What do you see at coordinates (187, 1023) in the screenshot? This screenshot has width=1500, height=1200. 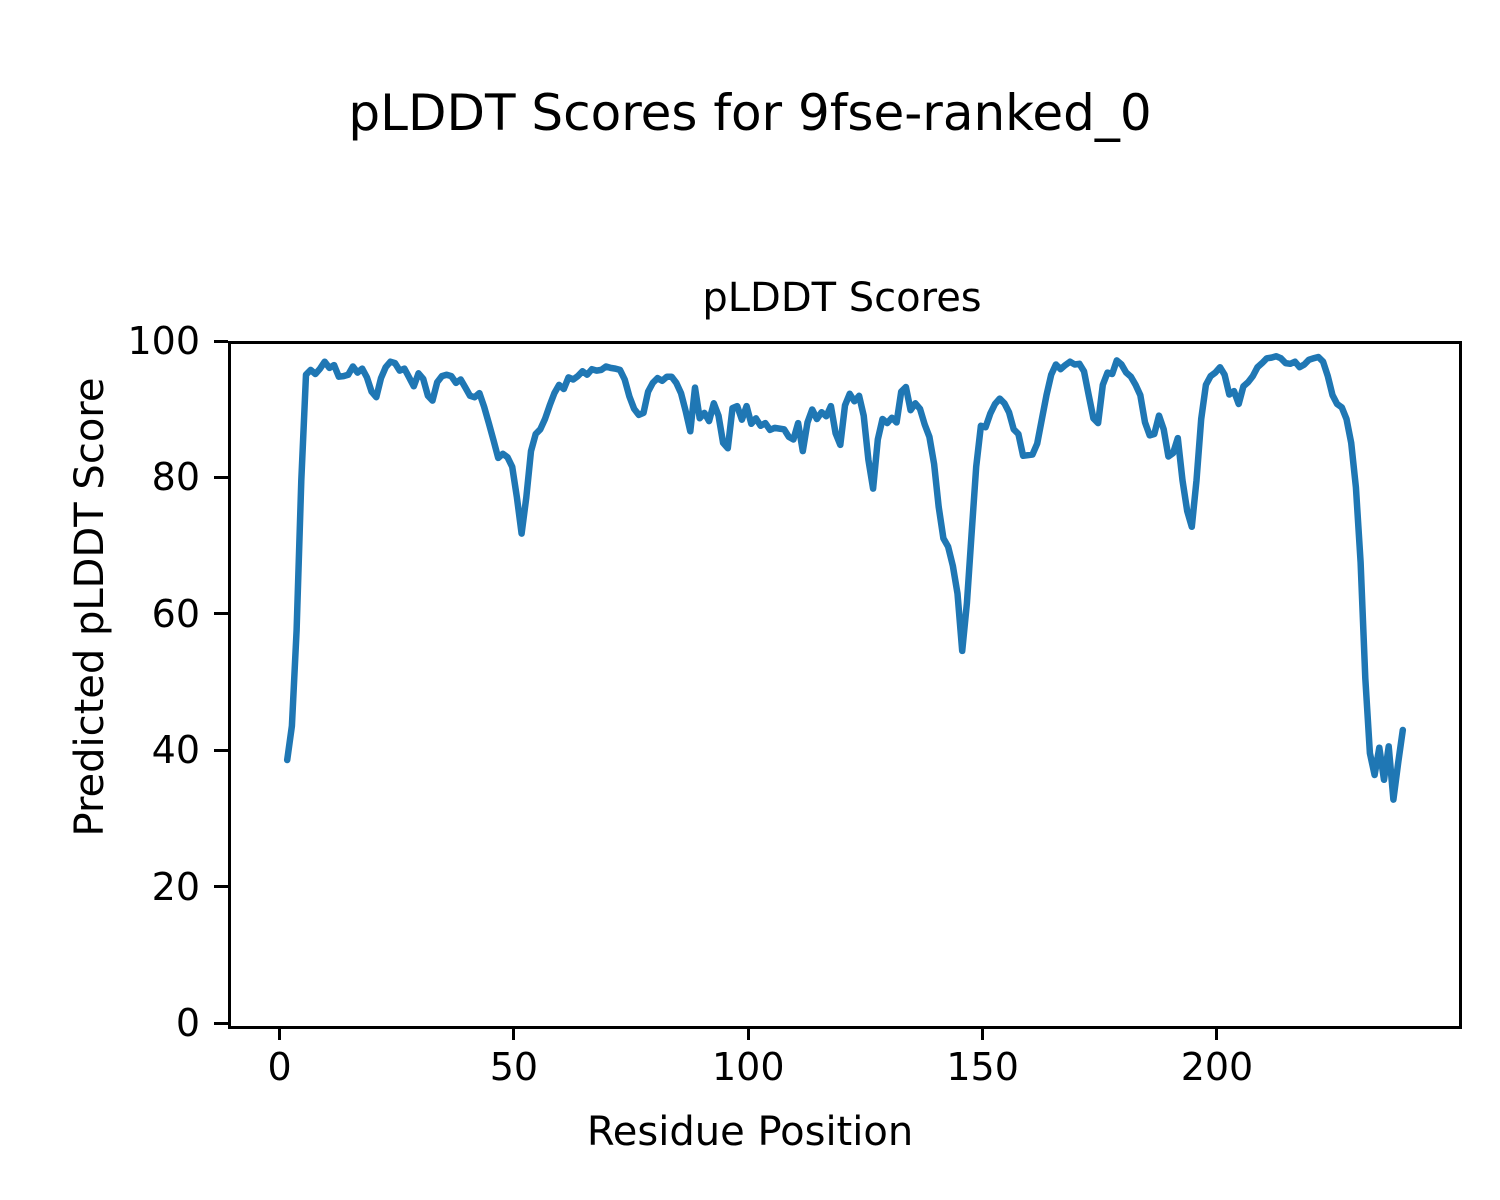 I see `y-tick-label: 0` at bounding box center [187, 1023].